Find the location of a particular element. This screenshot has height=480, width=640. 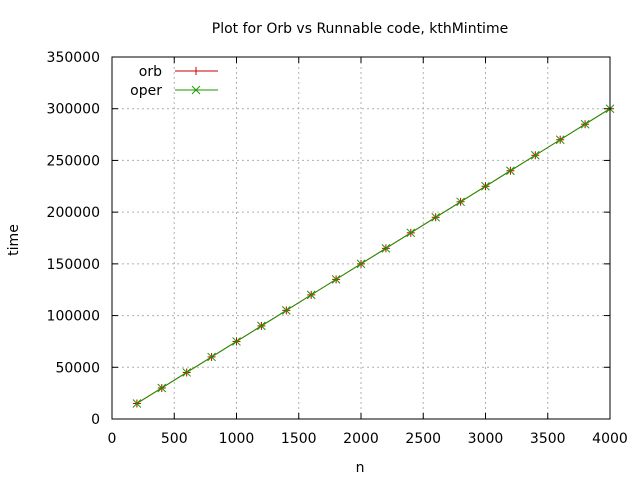

x-tick-label: 3000 is located at coordinates (486, 439).